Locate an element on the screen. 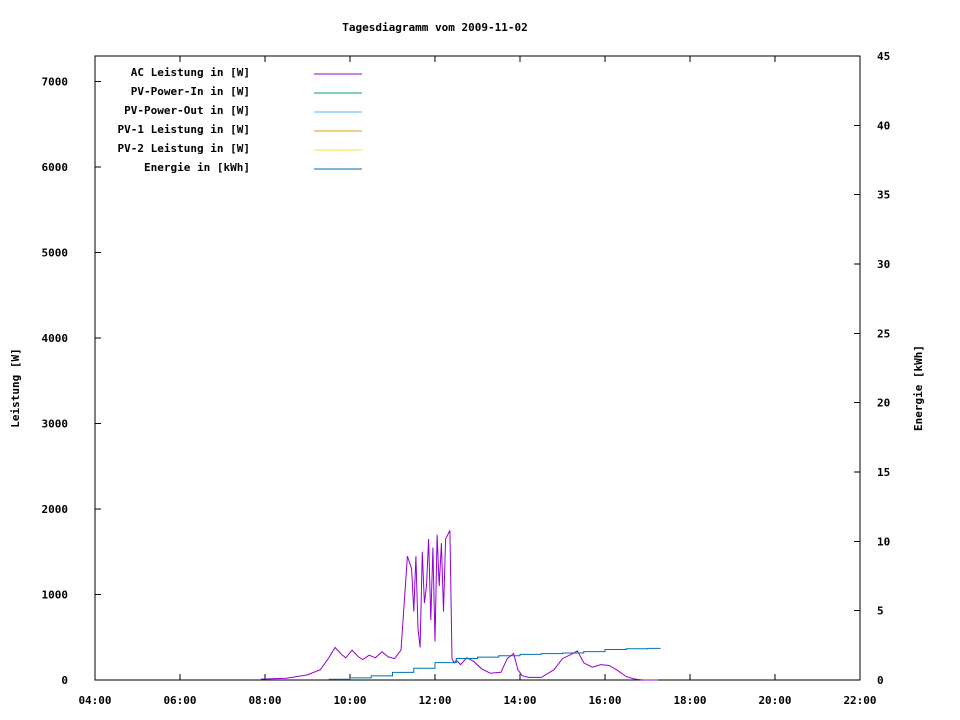 The height and width of the screenshot is (720, 960). y-tick-label: 3000 is located at coordinates (55, 424).